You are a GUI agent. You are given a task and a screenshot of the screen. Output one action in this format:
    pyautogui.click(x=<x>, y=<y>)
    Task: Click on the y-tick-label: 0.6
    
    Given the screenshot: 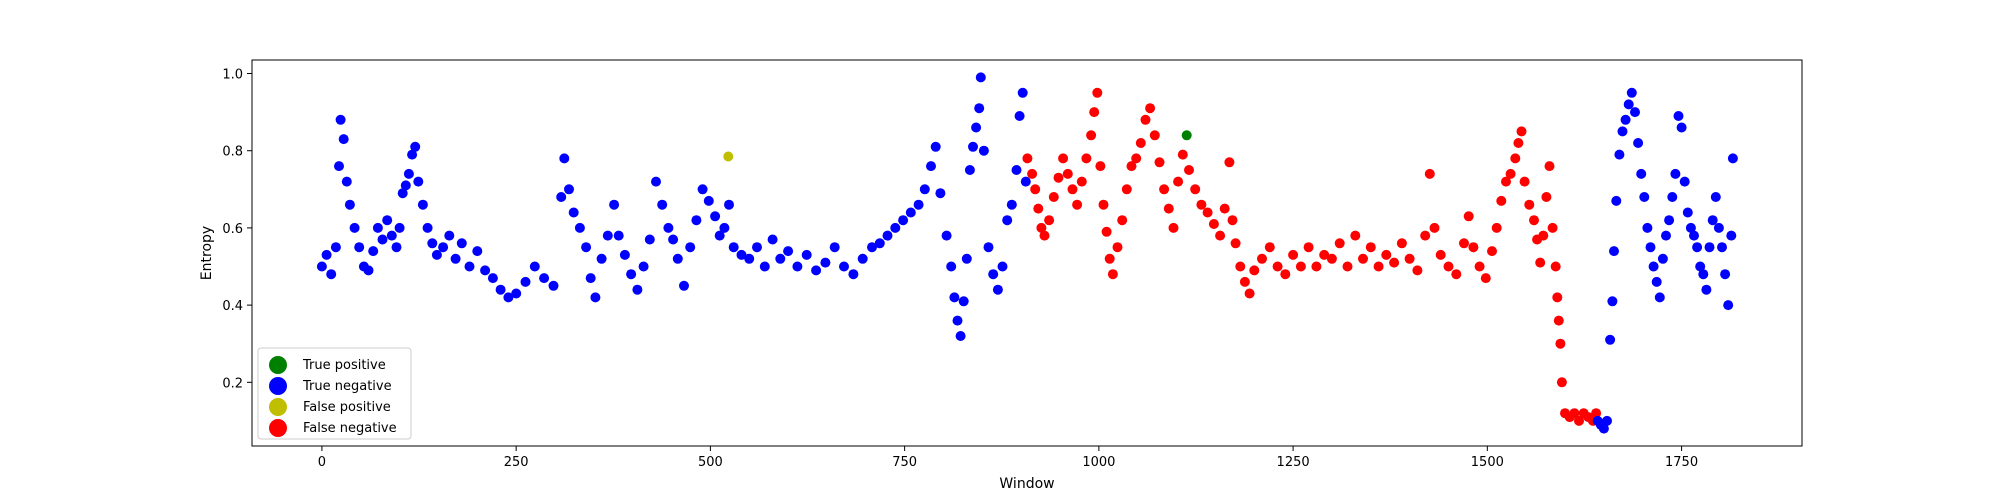 What is the action you would take?
    pyautogui.click(x=232, y=229)
    